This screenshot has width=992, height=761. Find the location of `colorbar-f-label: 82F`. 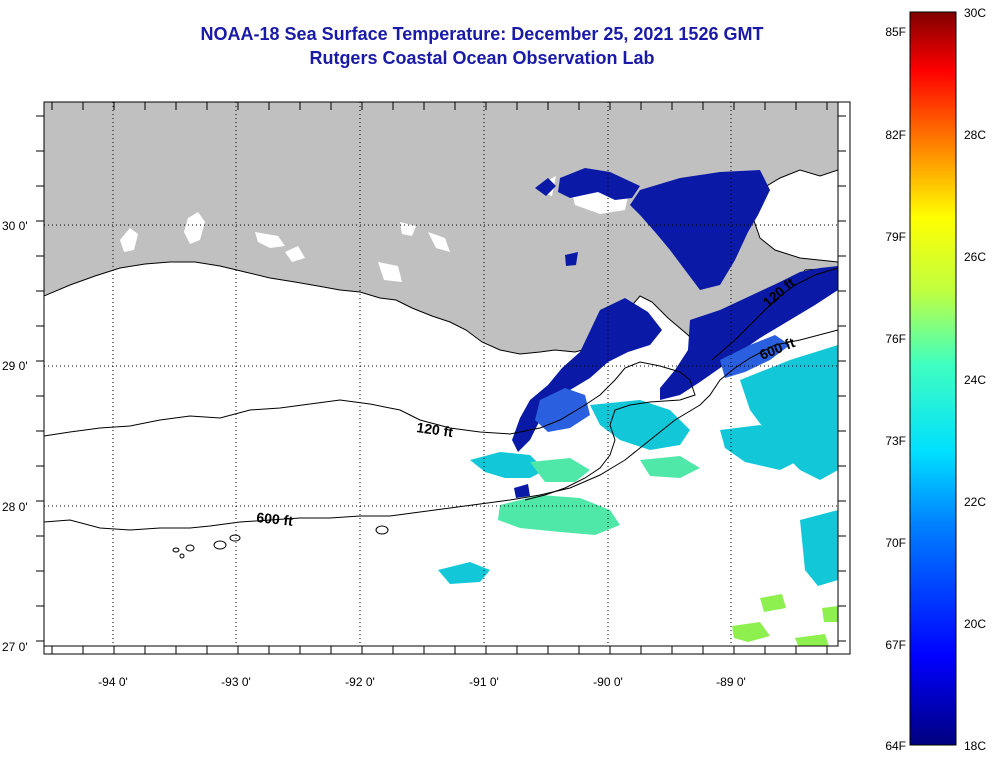

colorbar-f-label: 82F is located at coordinates (895, 135).